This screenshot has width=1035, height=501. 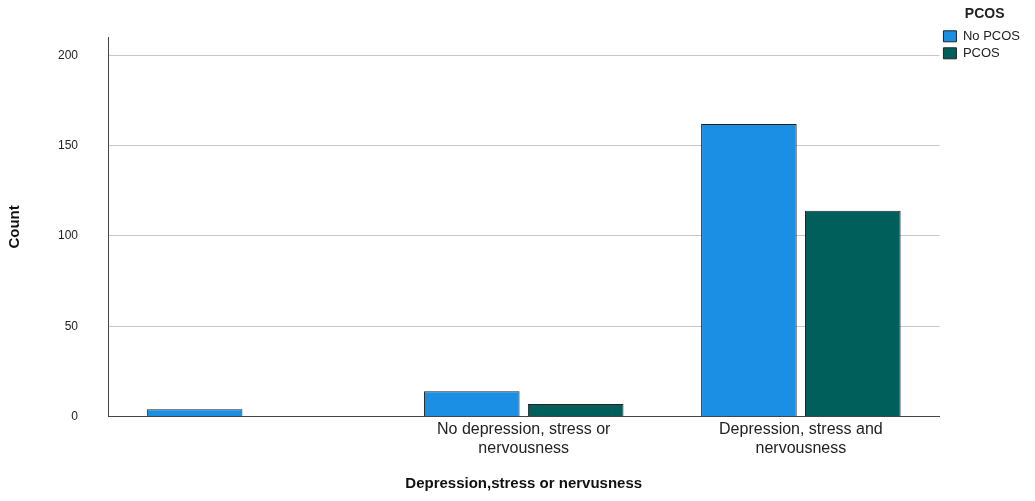 What do you see at coordinates (984, 12) in the screenshot?
I see `legend-title: PCOS` at bounding box center [984, 12].